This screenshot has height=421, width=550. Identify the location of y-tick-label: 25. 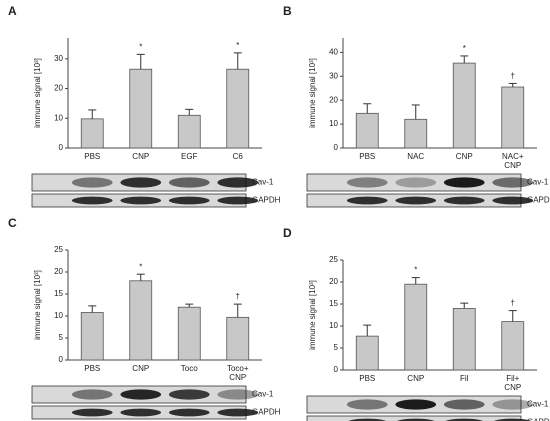
(58, 249).